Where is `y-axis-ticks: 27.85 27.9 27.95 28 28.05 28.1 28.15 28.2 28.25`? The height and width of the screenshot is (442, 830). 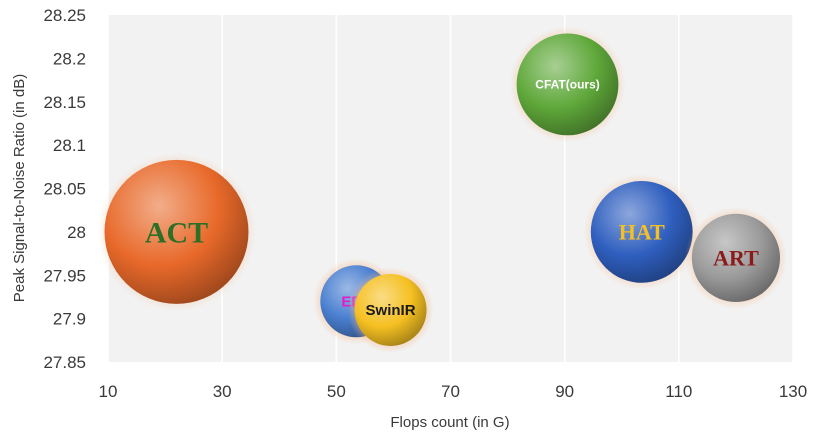
y-axis-ticks: 27.85 27.9 27.95 28 28.05 28.1 28.15 28.2 28.25 is located at coordinates (64, 189).